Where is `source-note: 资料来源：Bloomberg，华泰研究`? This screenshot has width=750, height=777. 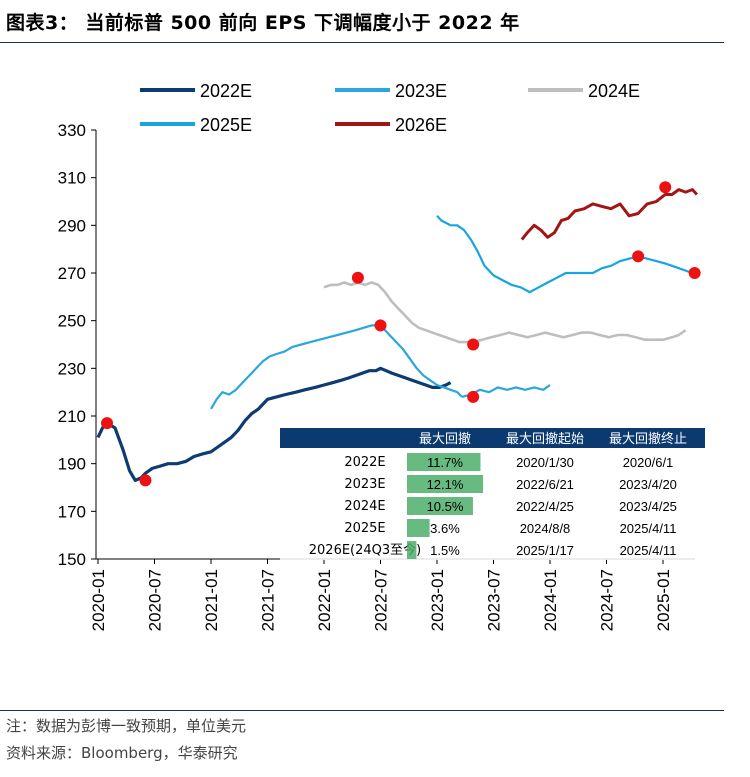
source-note: 资料来源：Bloomberg，华泰研究 is located at coordinates (122, 753).